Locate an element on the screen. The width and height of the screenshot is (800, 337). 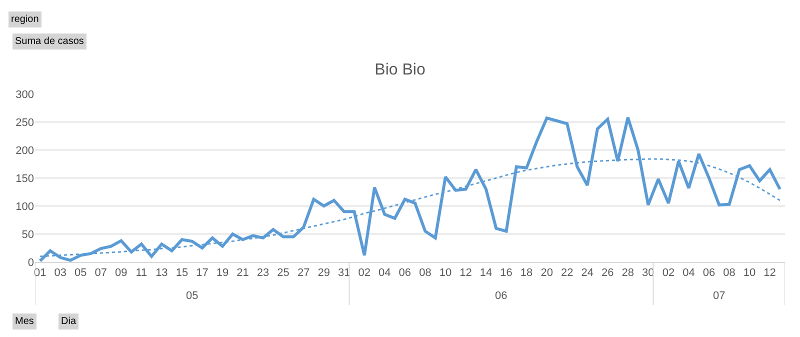
text: 07 is located at coordinates (719, 296).